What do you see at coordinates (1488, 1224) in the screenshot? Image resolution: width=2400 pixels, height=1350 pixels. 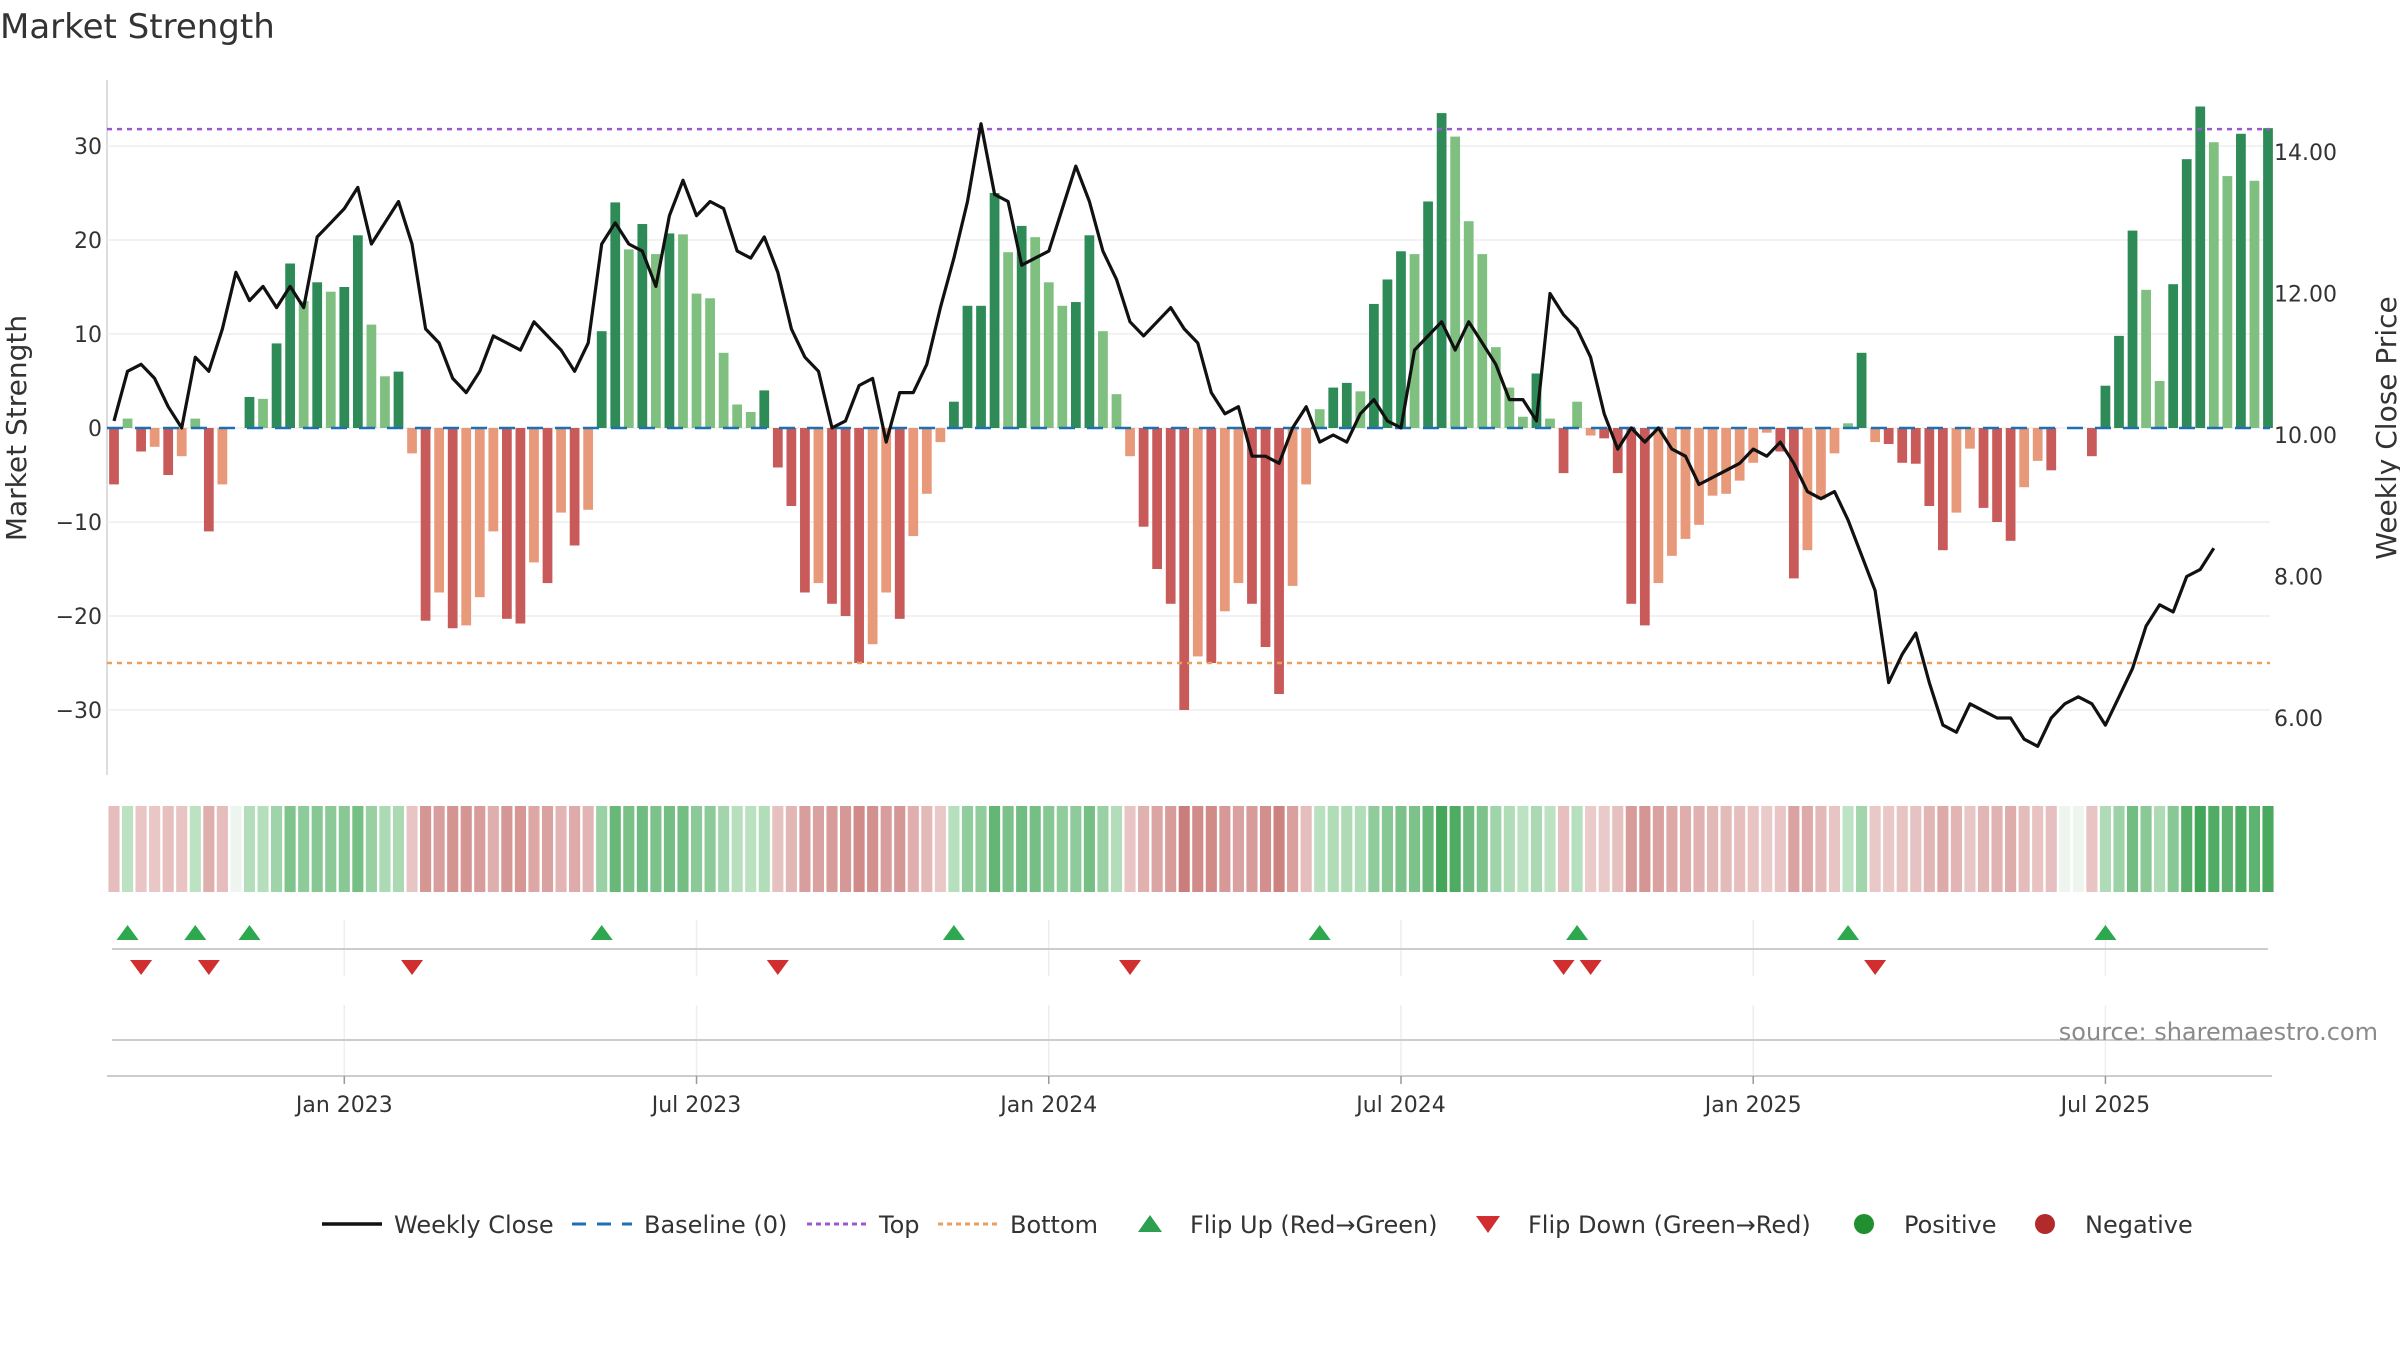 I see `legend-down-triangle-icon` at bounding box center [1488, 1224].